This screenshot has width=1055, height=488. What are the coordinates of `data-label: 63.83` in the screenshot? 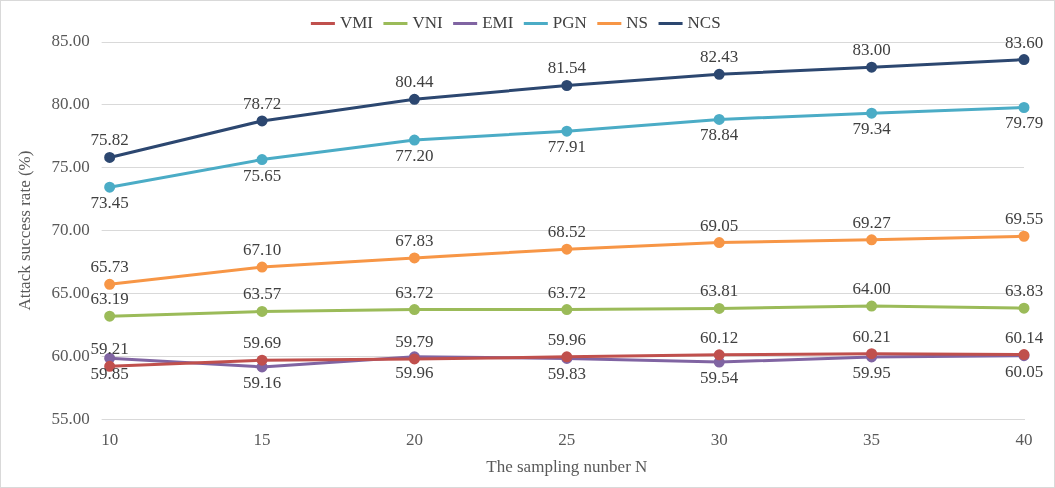 It's located at (1024, 291).